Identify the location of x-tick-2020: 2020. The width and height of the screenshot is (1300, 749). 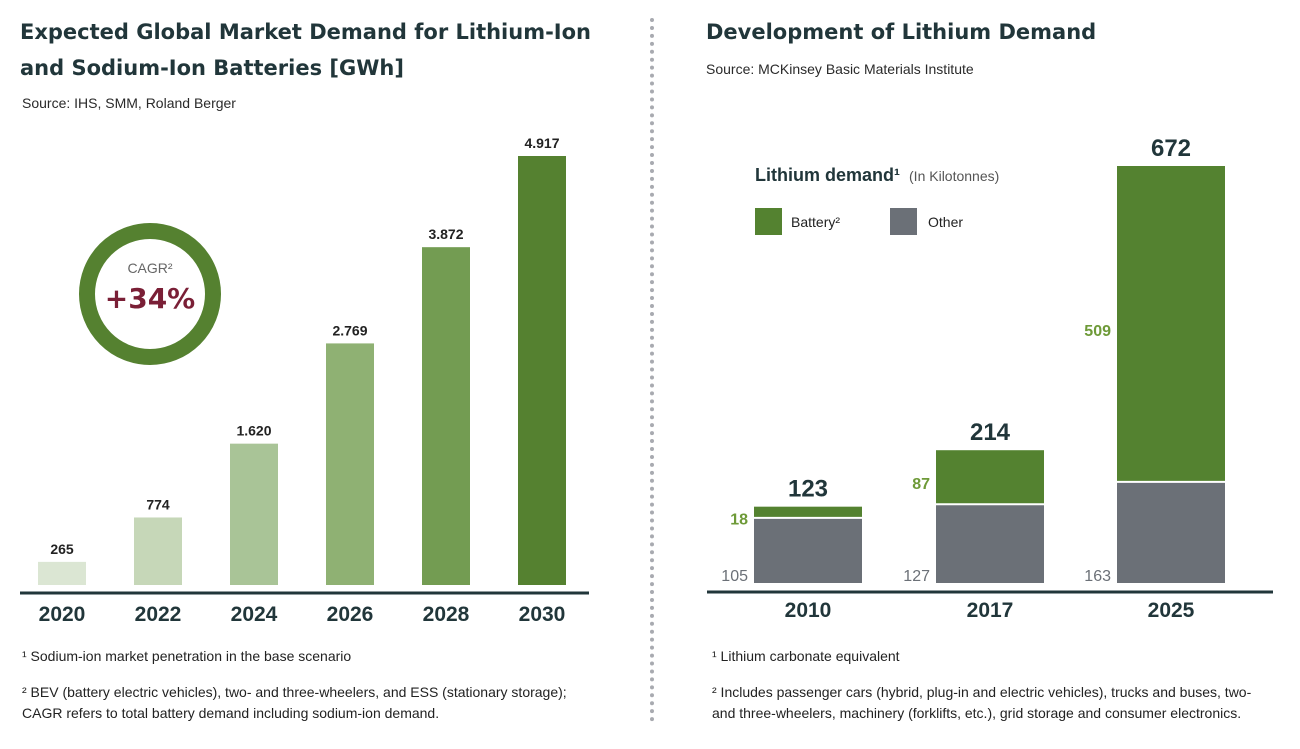
(62, 614).